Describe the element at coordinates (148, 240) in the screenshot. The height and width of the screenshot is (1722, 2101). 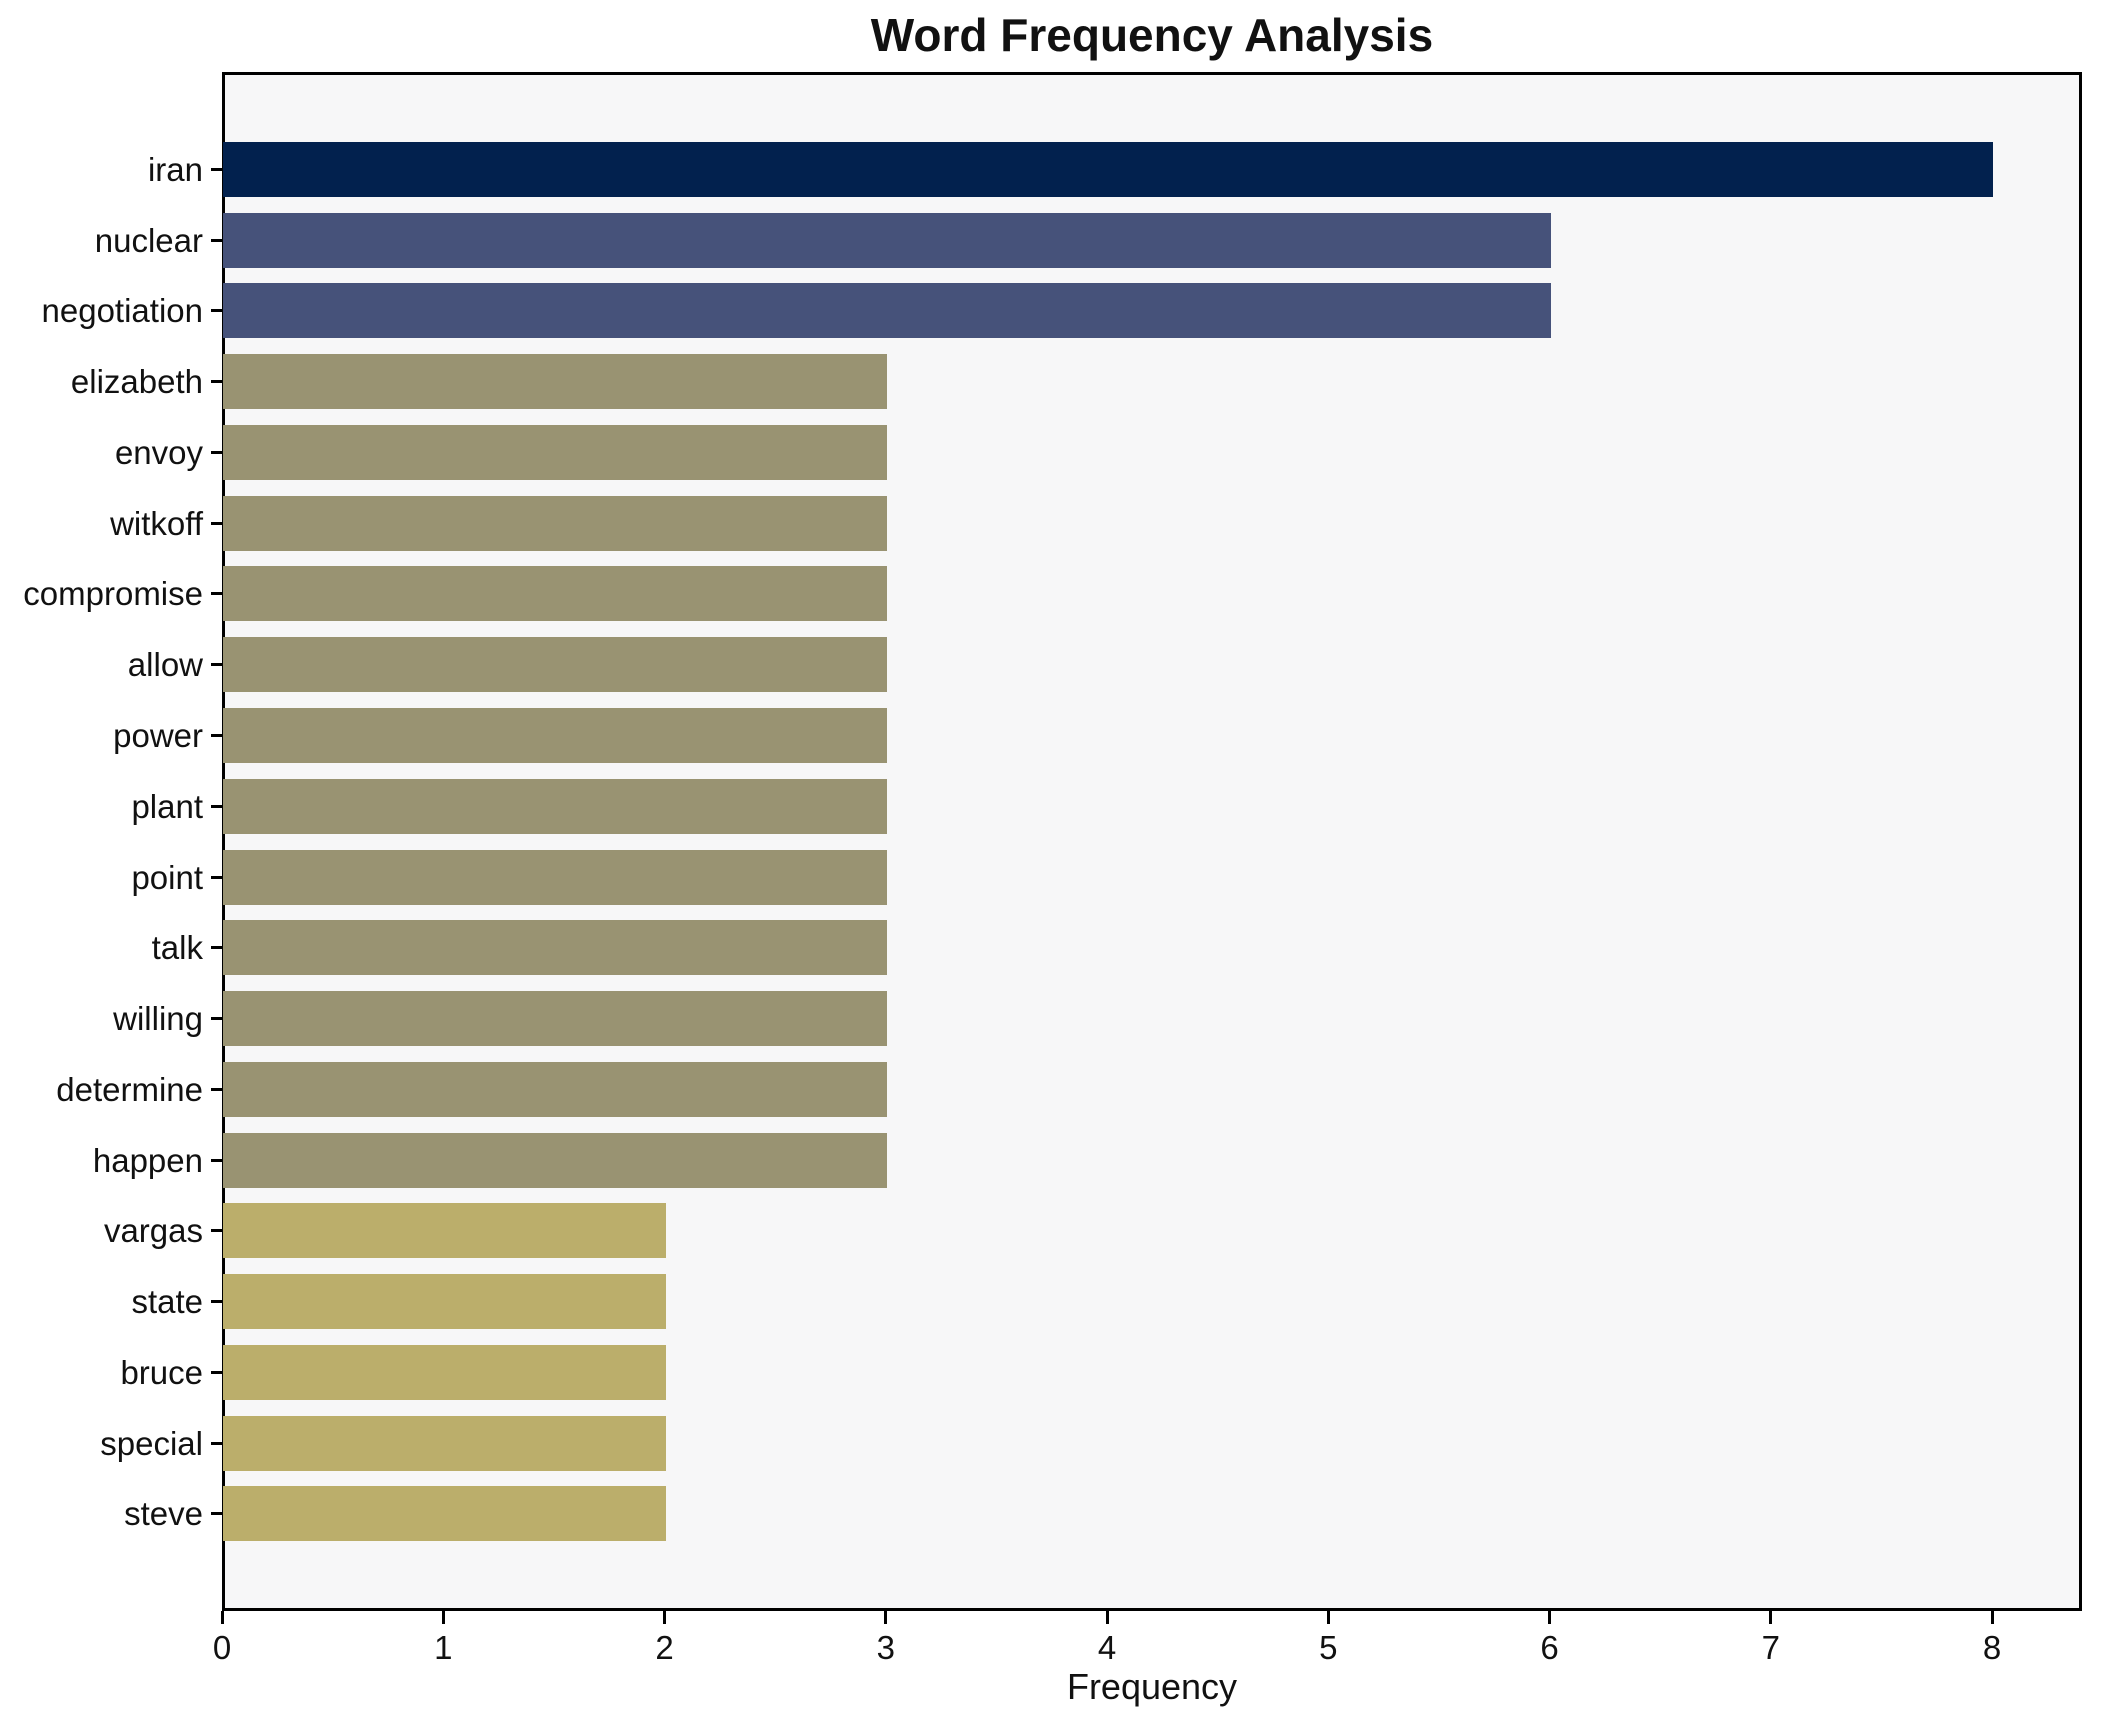
I see `y-tick-label-nuclear: nuclear` at that location.